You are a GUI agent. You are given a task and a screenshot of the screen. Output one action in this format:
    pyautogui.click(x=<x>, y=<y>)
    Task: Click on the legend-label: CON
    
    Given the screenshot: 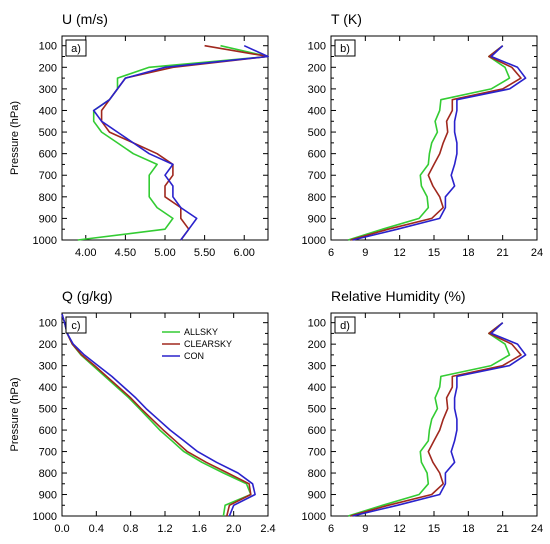 What is the action you would take?
    pyautogui.click(x=194, y=356)
    